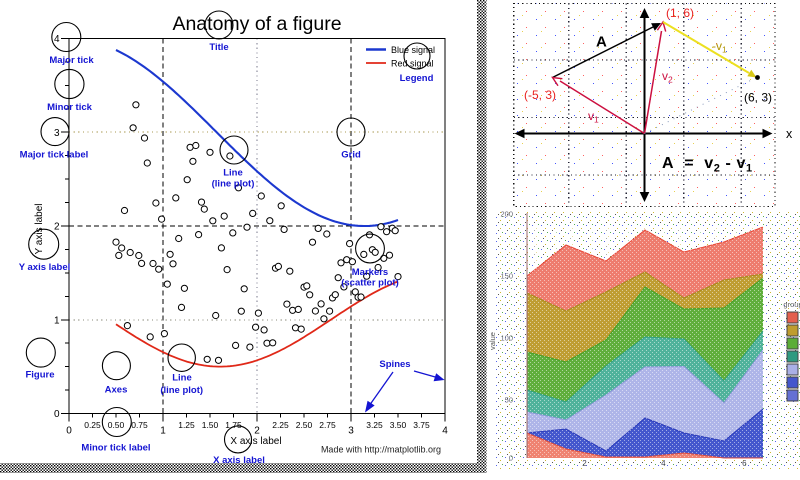 This screenshot has height=480, width=800. What do you see at coordinates (71, 60) in the screenshot?
I see `svg-text: Major tick` at bounding box center [71, 60].